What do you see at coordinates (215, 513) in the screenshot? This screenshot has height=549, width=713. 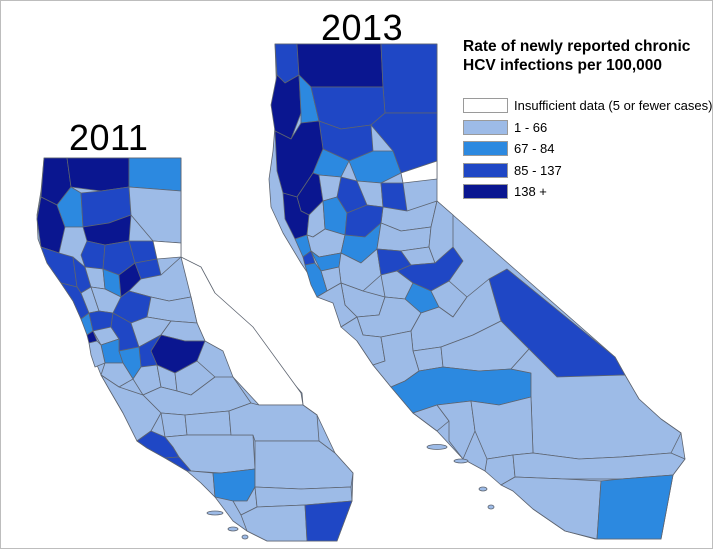 I see `island-2011-a` at bounding box center [215, 513].